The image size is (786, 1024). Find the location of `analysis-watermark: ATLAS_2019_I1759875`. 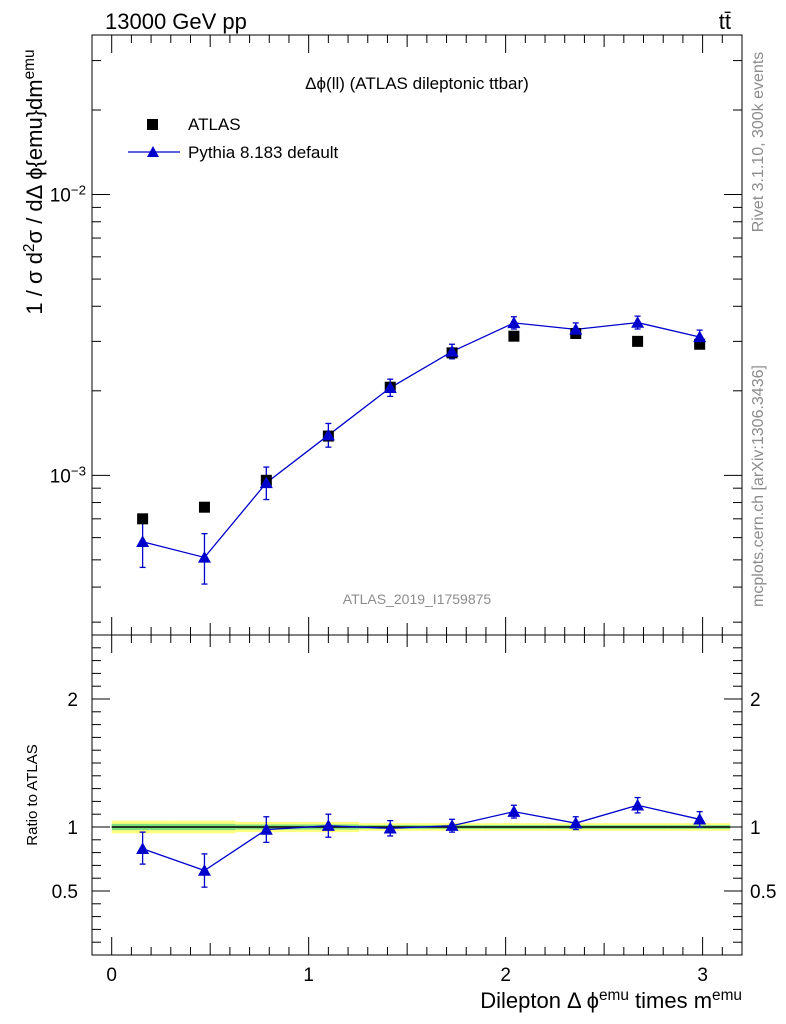

analysis-watermark: ATLAS_2019_I1759875 is located at coordinates (417, 599).